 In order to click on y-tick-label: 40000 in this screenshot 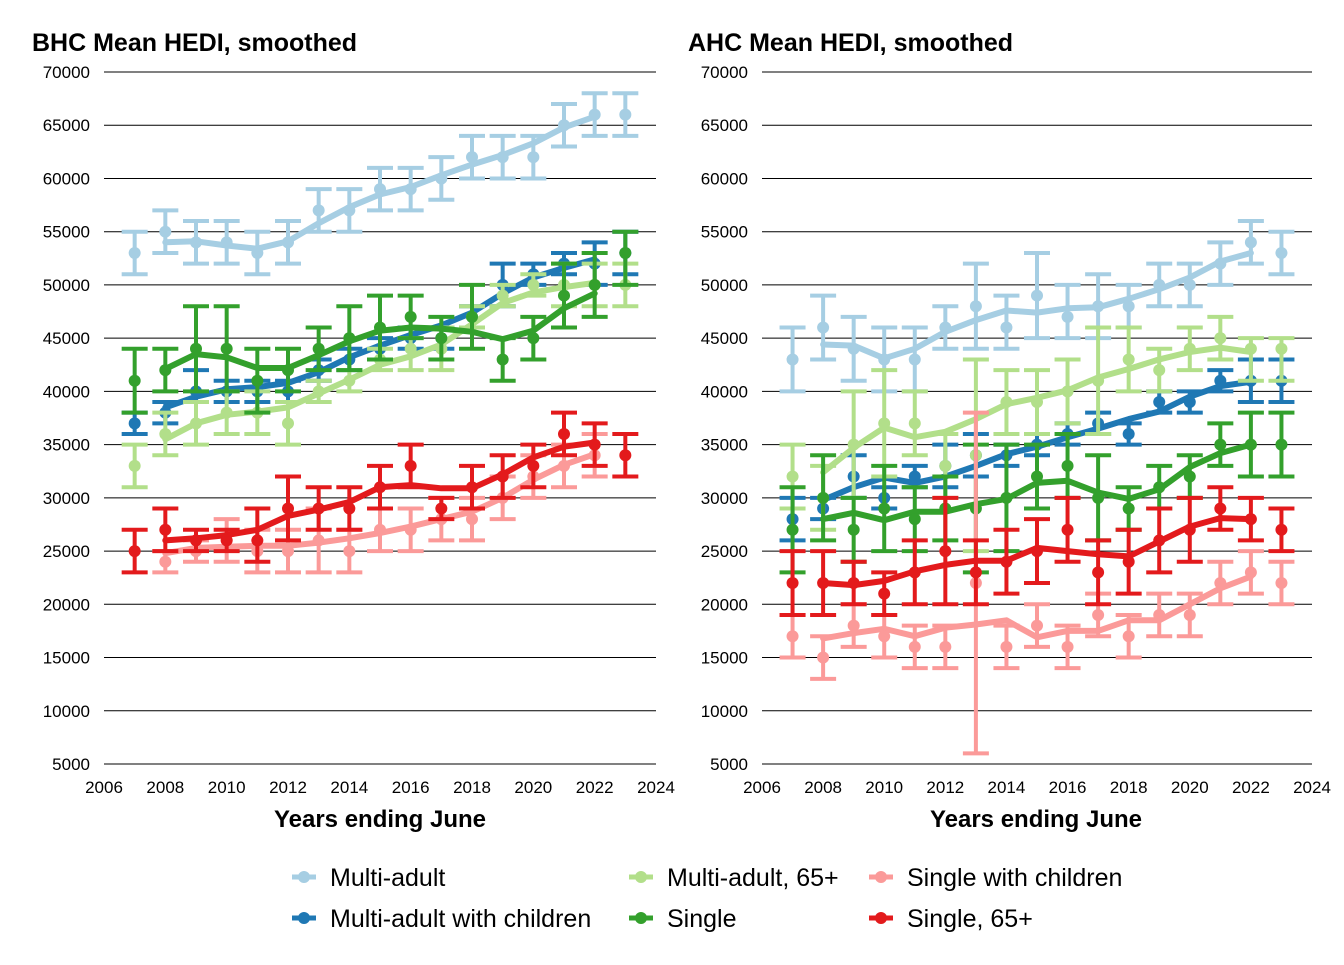, I will do `click(724, 391)`.